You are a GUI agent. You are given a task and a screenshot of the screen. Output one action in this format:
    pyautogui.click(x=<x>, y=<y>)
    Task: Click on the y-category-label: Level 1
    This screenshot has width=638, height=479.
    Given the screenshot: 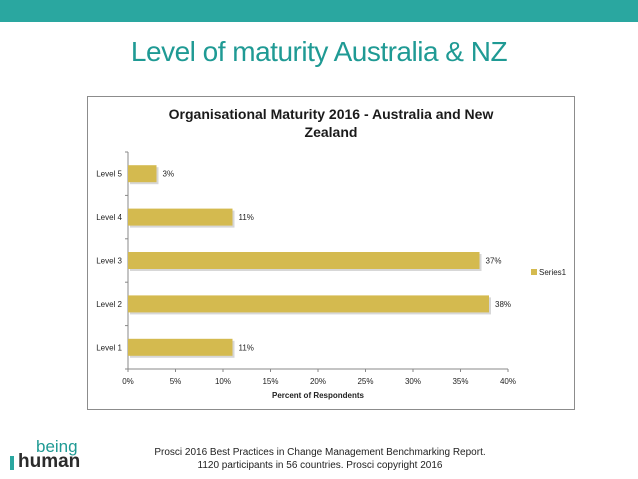 What is the action you would take?
    pyautogui.click(x=109, y=347)
    